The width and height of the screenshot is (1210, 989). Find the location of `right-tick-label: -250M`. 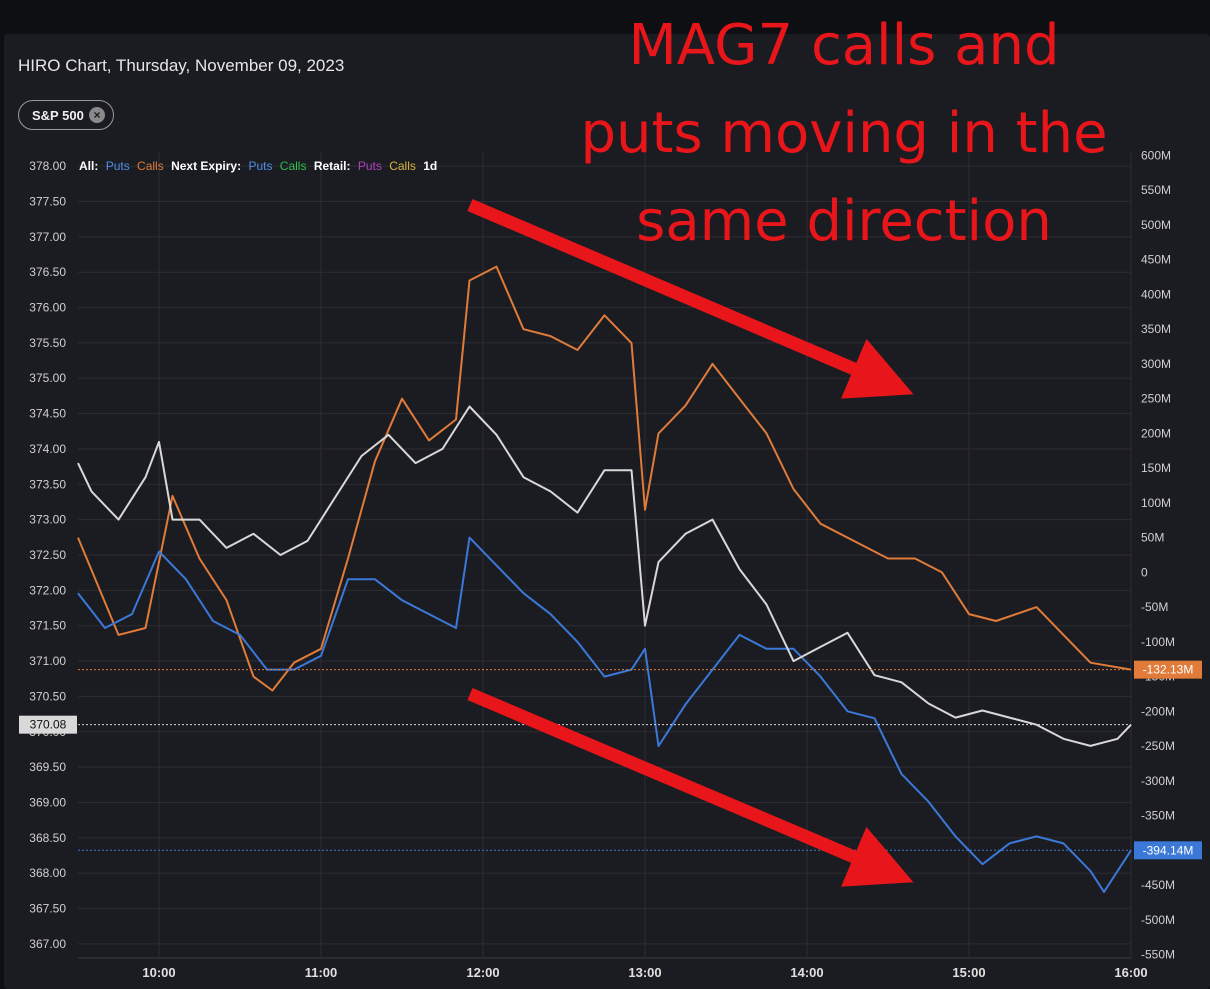

right-tick-label: -250M is located at coordinates (1158, 746).